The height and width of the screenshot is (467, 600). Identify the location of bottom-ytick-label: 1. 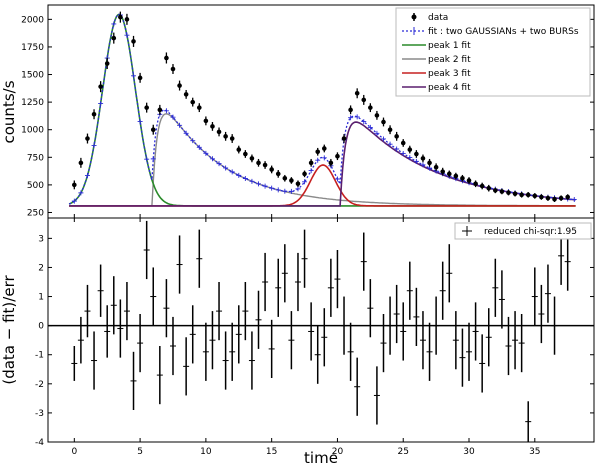
(41, 298).